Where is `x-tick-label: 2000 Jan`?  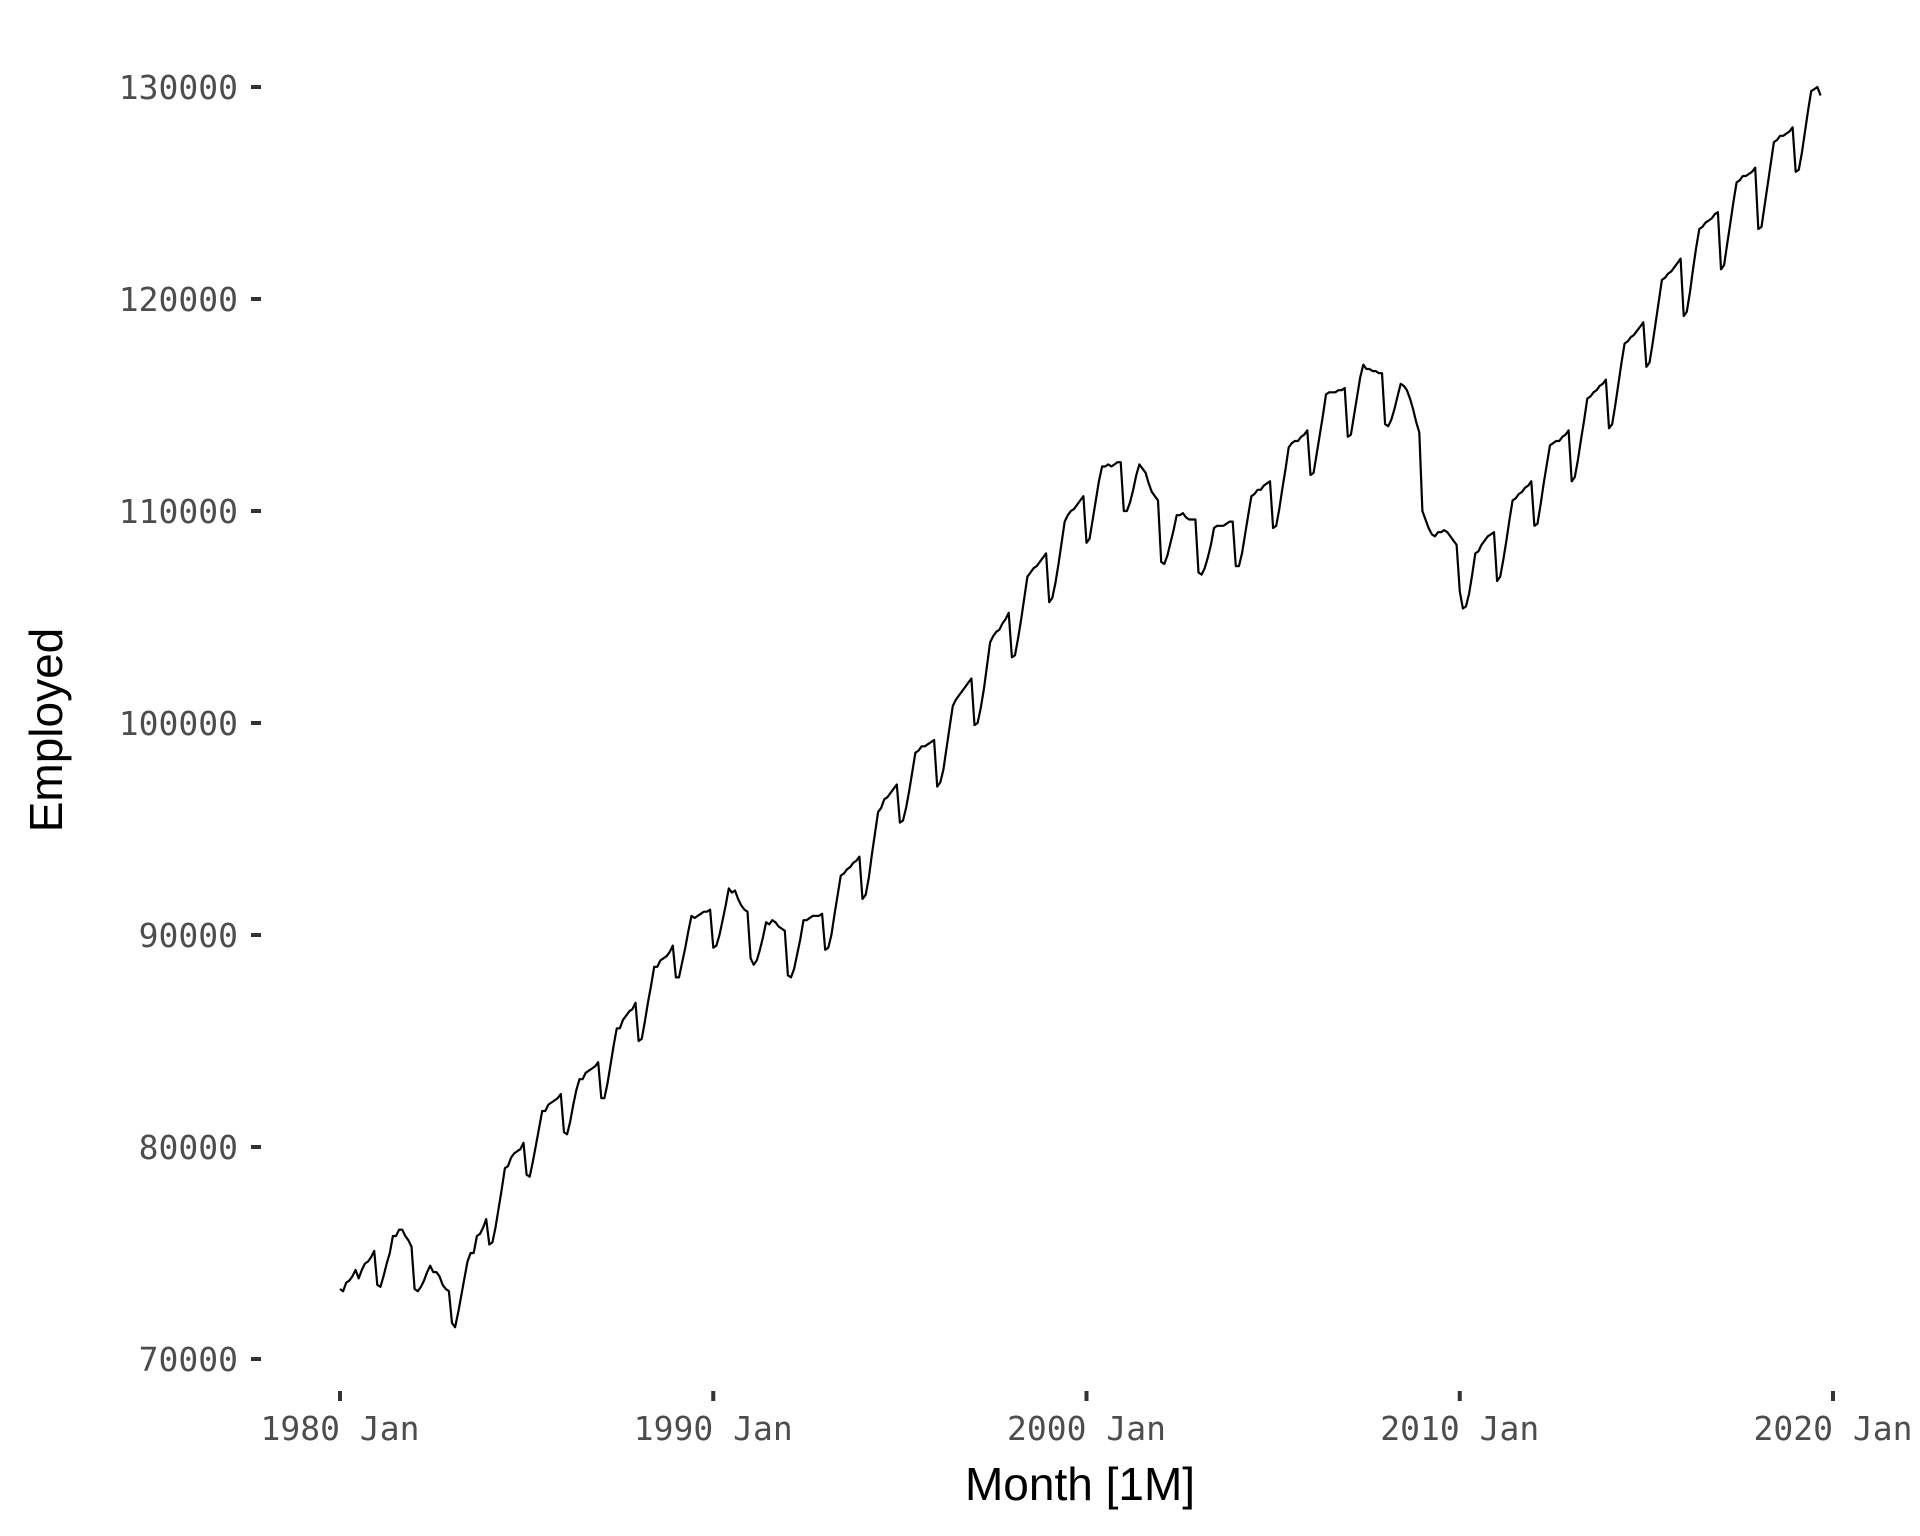
x-tick-label: 2000 Jan is located at coordinates (1086, 1428).